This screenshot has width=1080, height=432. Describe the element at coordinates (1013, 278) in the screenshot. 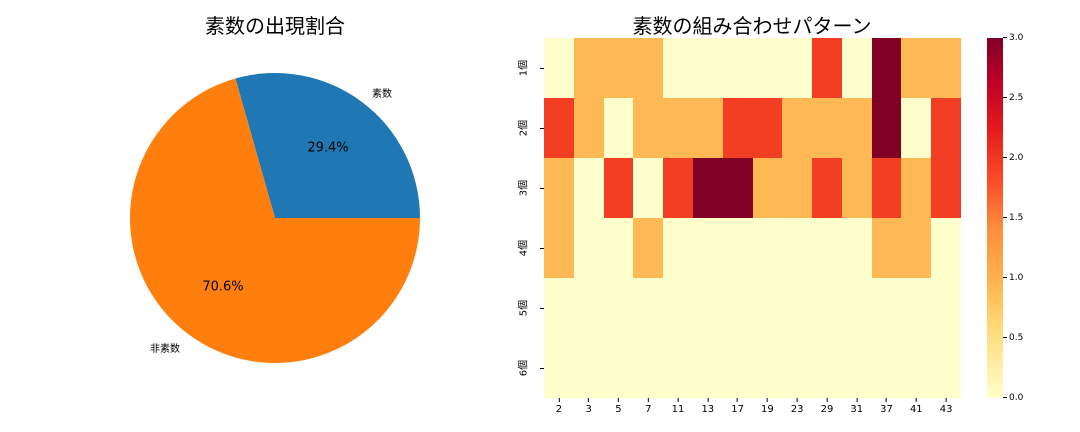

I see `colorbar-tick-label: 1.0` at that location.